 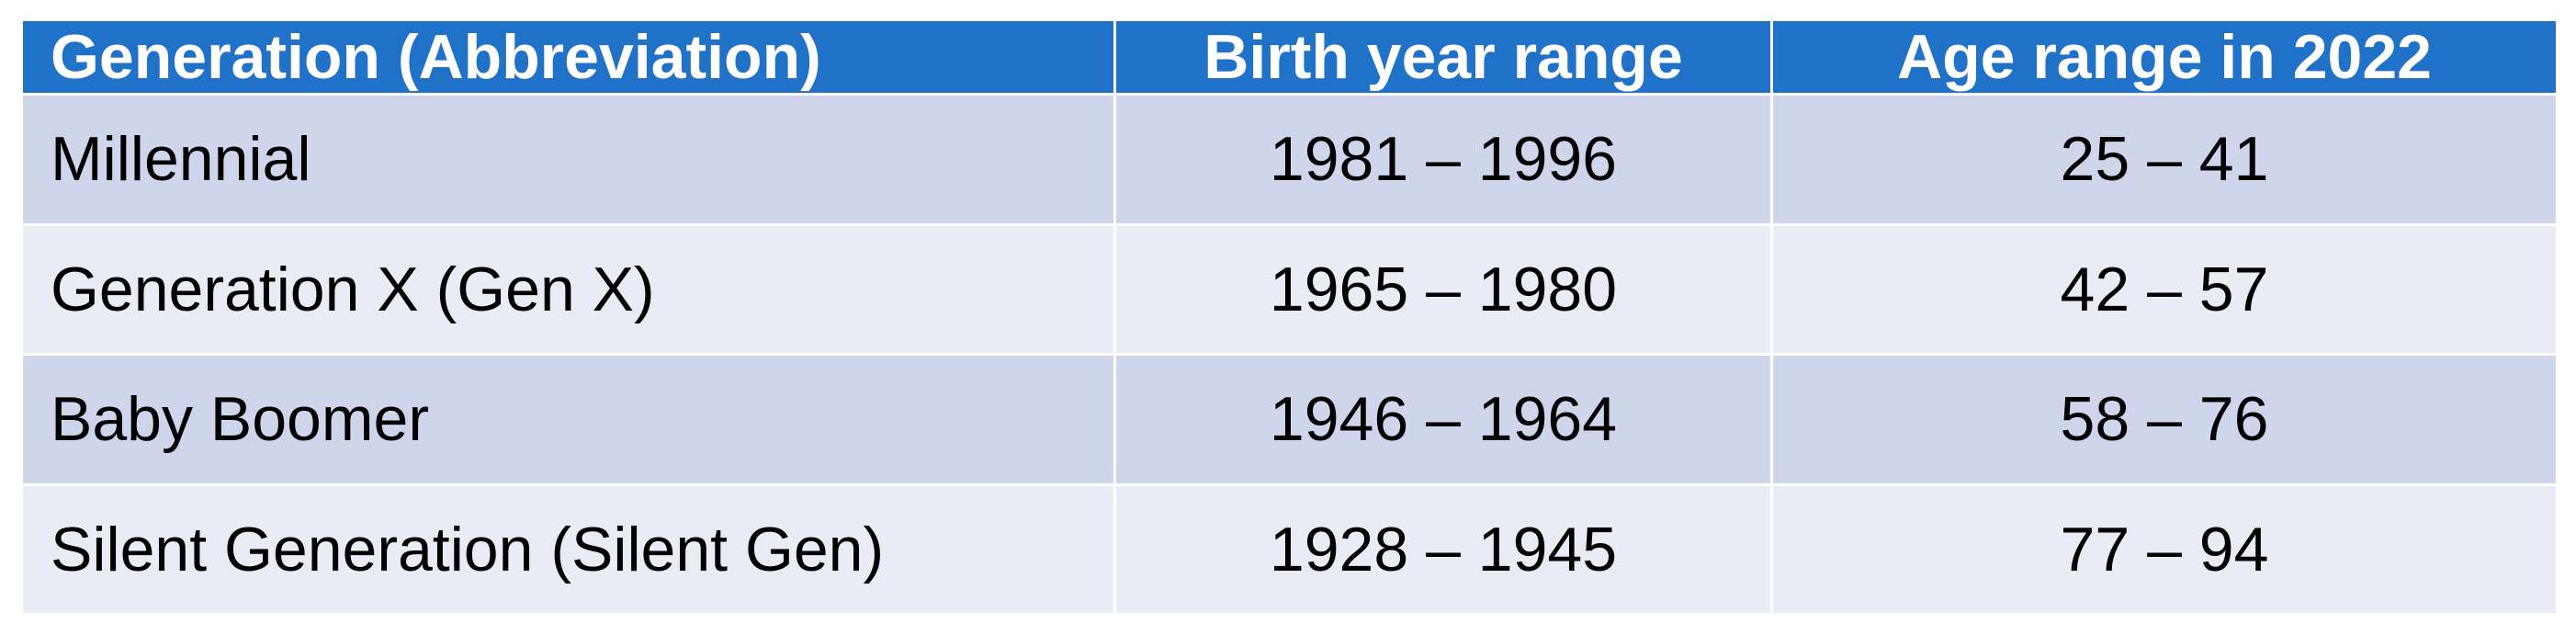 What do you see at coordinates (2164, 549) in the screenshot?
I see `table-cell: 77 – 94` at bounding box center [2164, 549].